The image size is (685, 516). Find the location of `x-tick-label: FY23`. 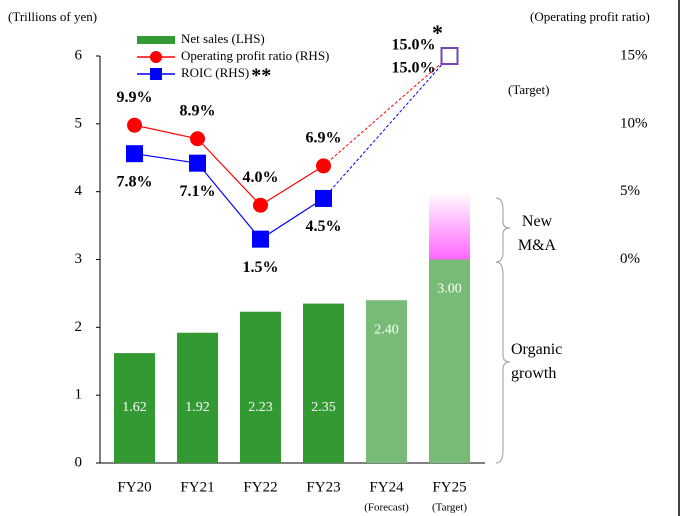

x-tick-label: FY23 is located at coordinates (323, 487).